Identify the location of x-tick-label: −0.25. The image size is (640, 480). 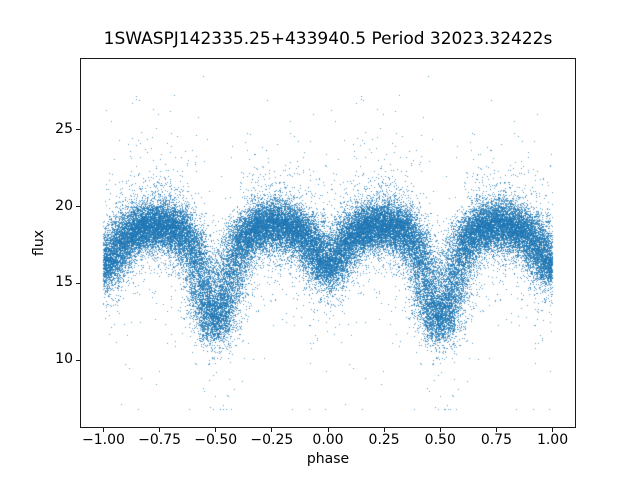
(272, 440).